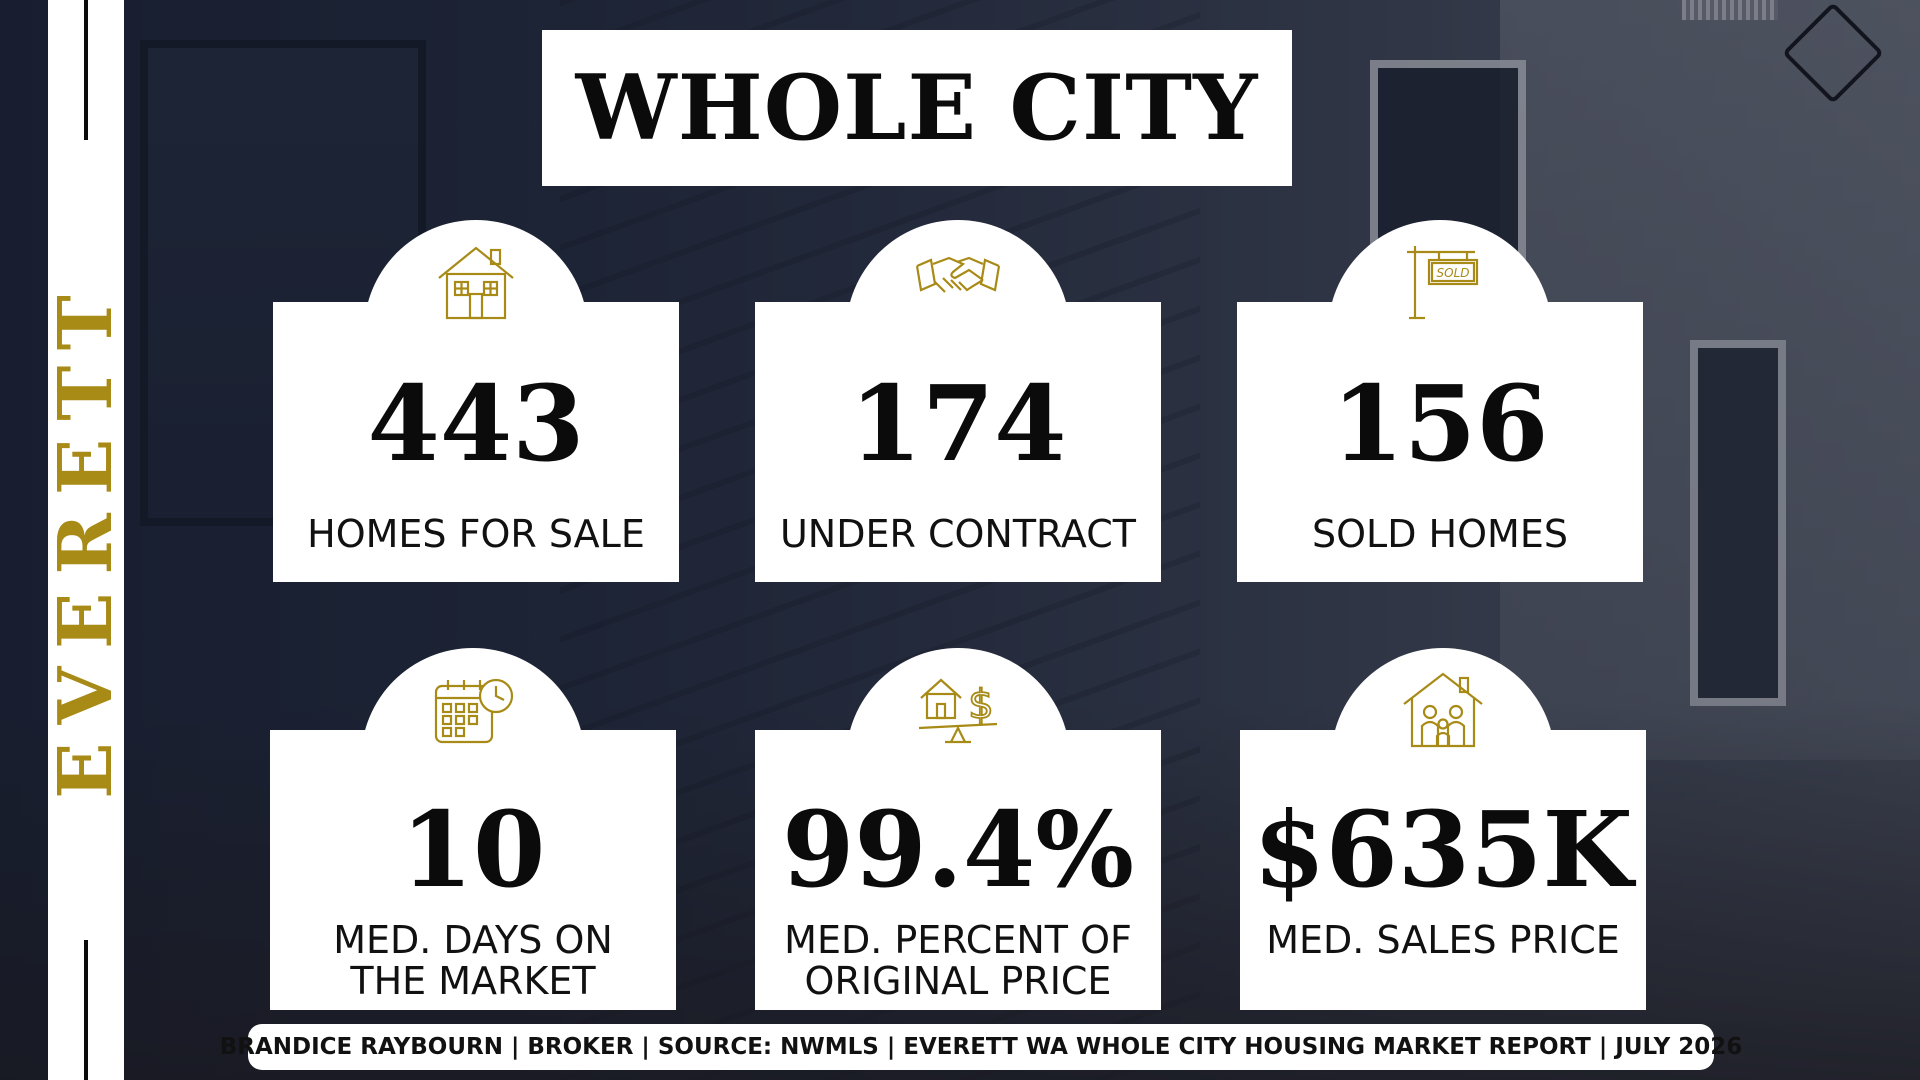 Image resolution: width=1920 pixels, height=1080 pixels. I want to click on stat-label: HOMES FOR SALE, so click(476, 534).